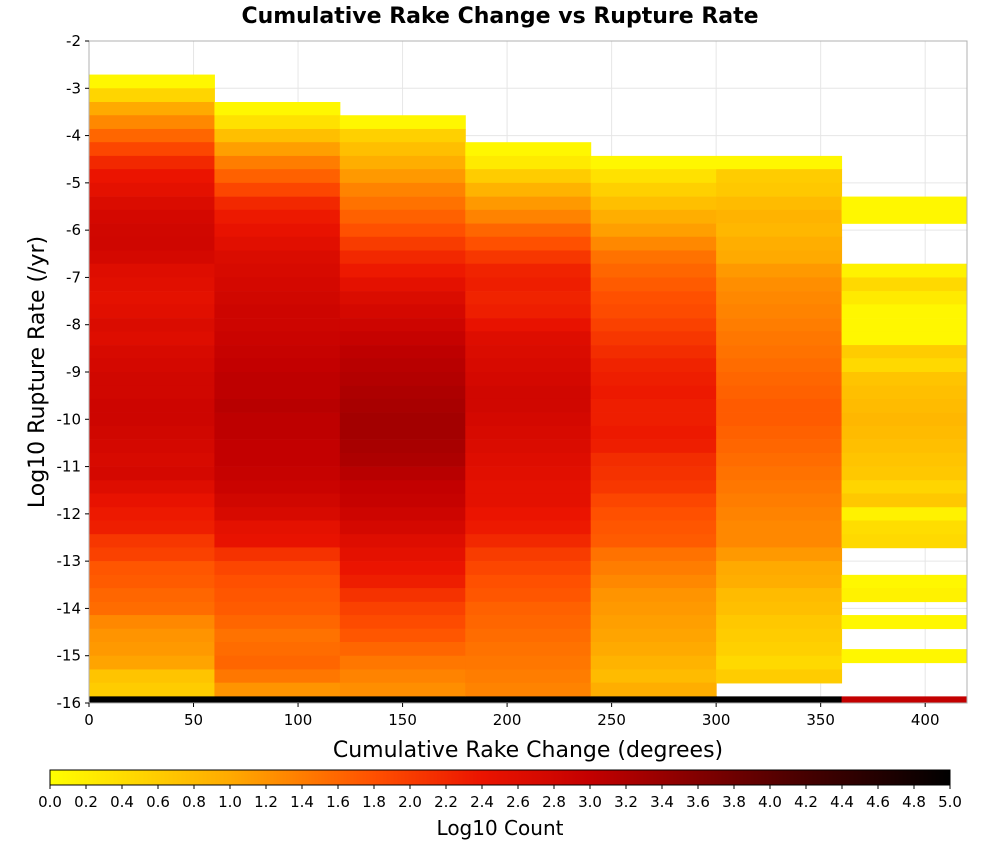 This screenshot has width=1000, height=850. I want to click on colorbar-tick-label: 1.4, so click(302, 802).